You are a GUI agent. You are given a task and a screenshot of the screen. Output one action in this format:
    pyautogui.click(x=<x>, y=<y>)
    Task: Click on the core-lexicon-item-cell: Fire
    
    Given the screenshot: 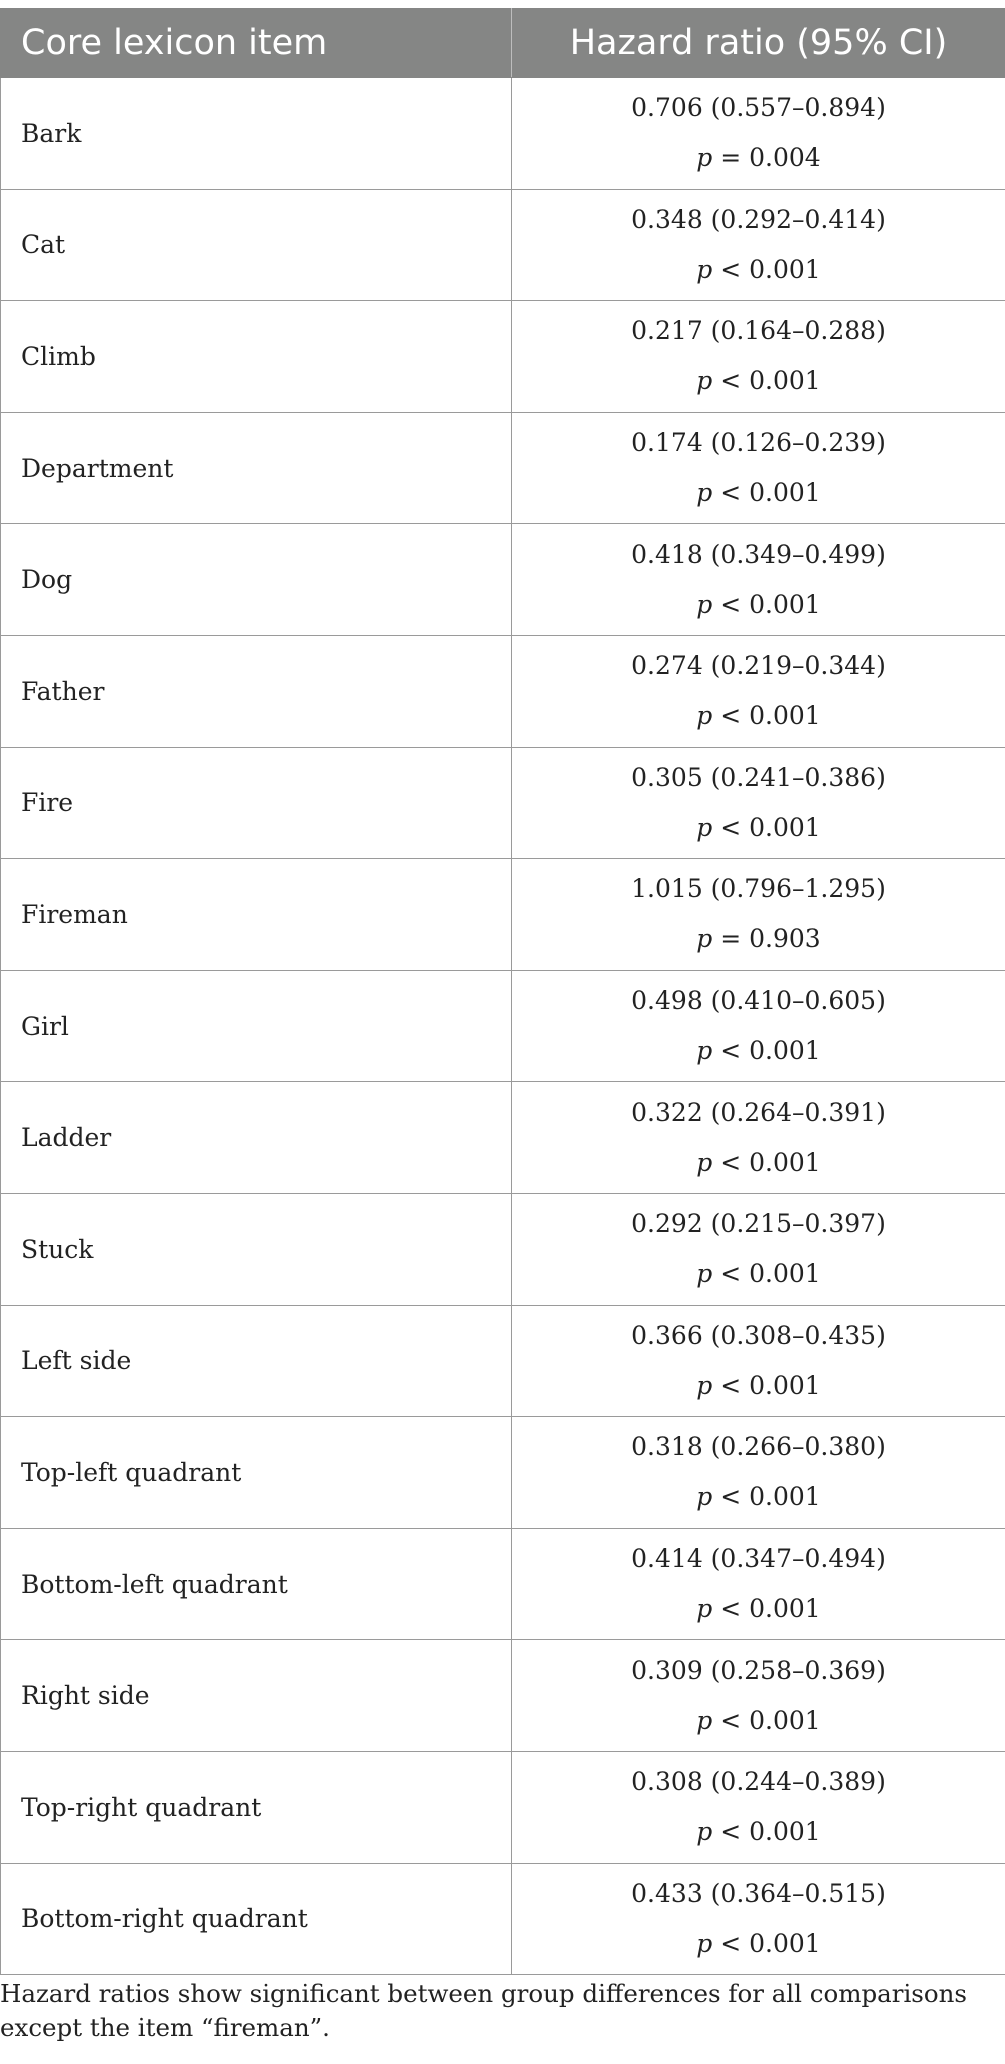 What is the action you would take?
    pyautogui.click(x=256, y=803)
    